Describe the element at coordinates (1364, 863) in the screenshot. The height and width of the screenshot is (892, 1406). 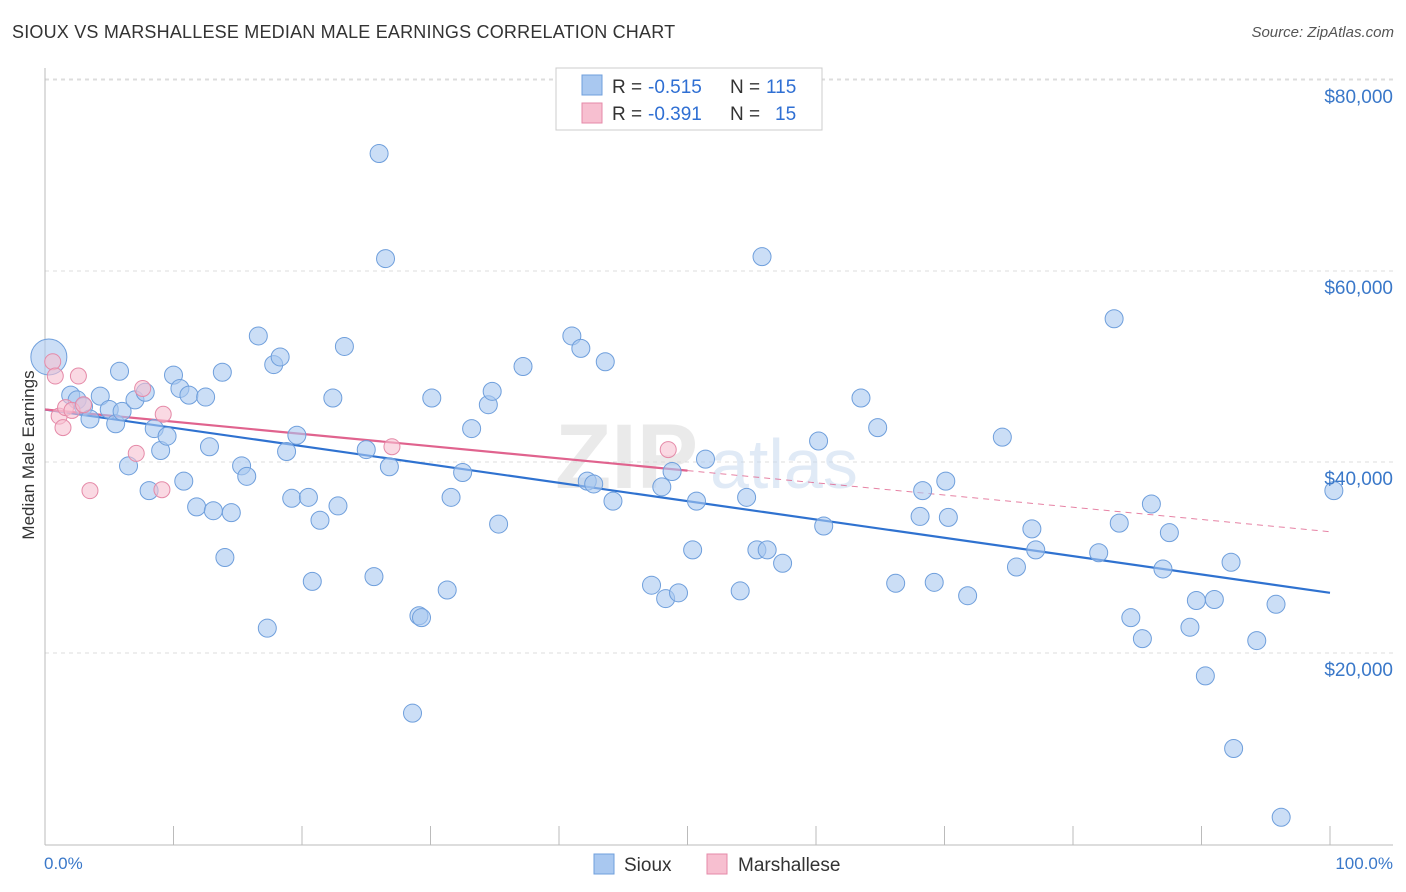
I see `x-tick-label-end: 100.0%` at that location.